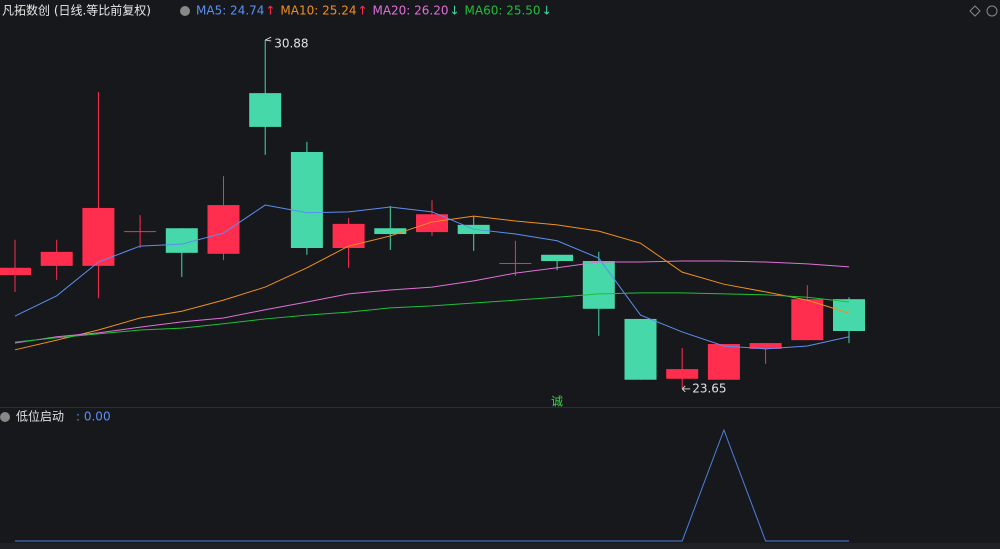  What do you see at coordinates (185, 11) in the screenshot?
I see `settings-icon` at bounding box center [185, 11].